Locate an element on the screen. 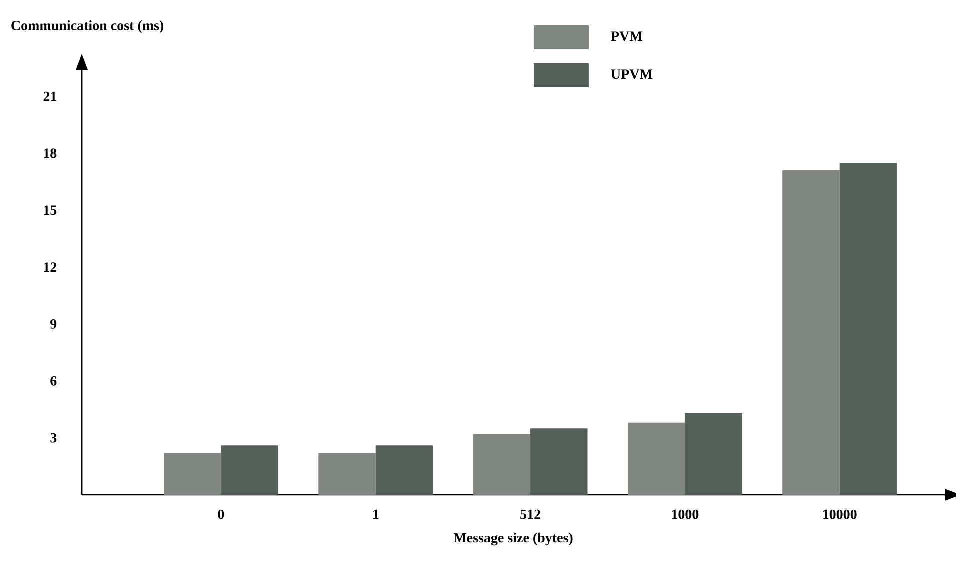  y-axis-title: Communication cost (ms) is located at coordinates (88, 27).